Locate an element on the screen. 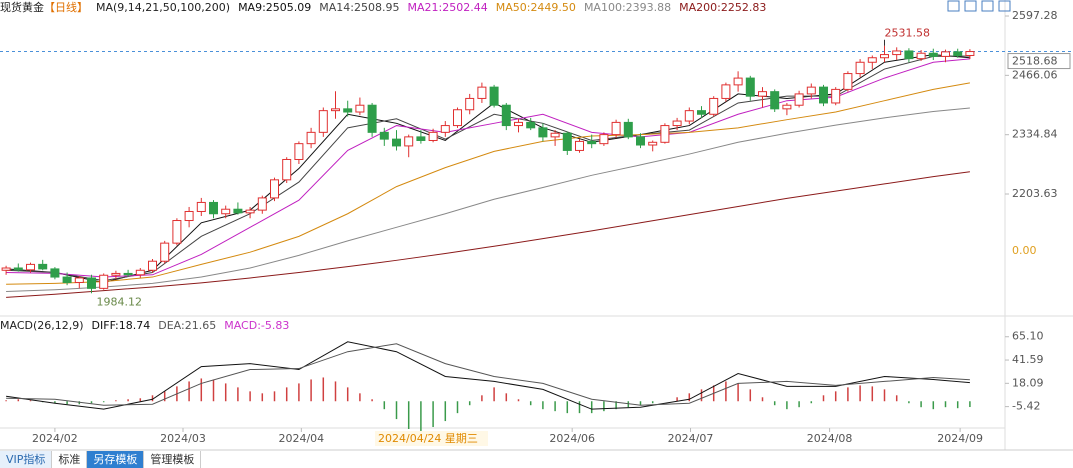 Image resolution: width=1073 pixels, height=468 pixels. x-tick-label: 2024/04 is located at coordinates (301, 438).